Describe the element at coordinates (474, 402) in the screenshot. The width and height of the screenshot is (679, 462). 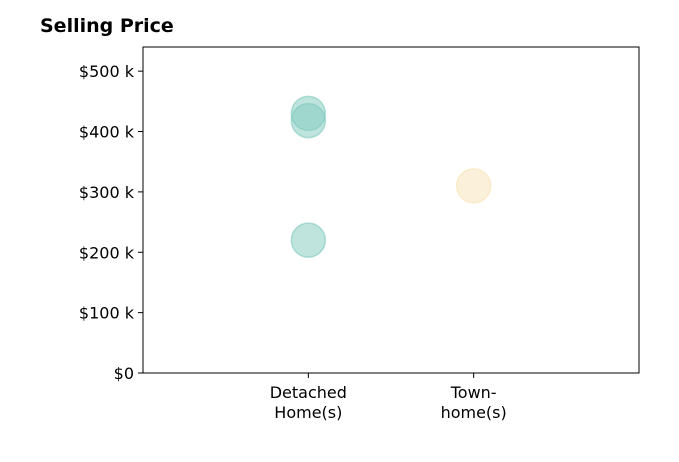
I see `x-tick-label: Town-home(s)` at that location.